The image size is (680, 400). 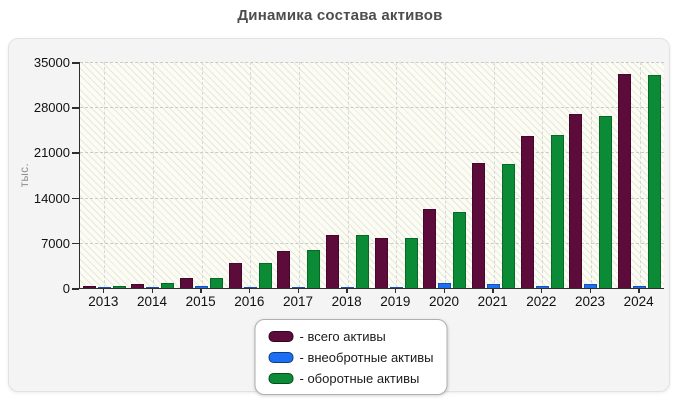 I want to click on legend-item-1: - внеобротные активы, so click(x=351, y=357).